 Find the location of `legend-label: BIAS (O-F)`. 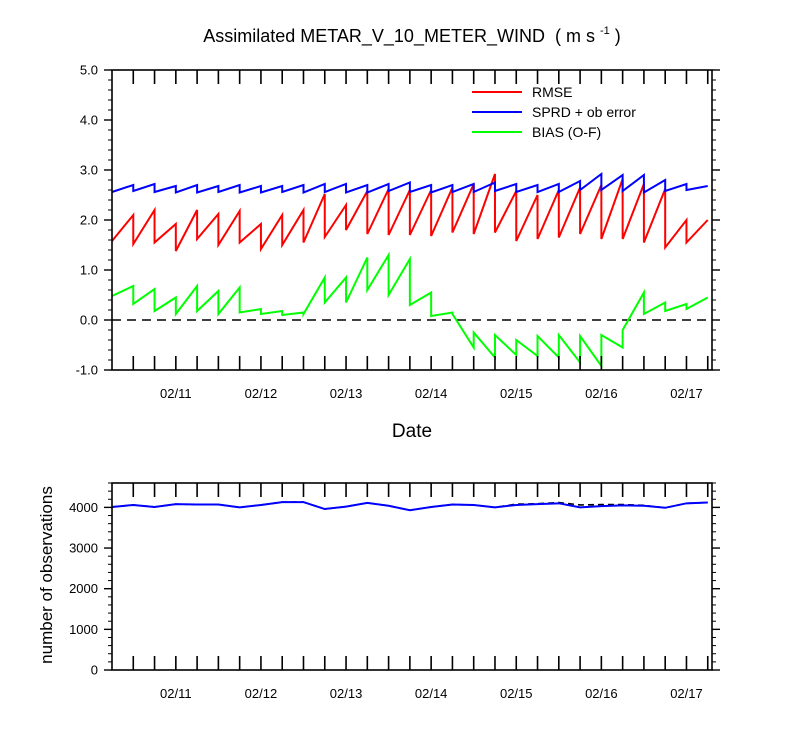

legend-label: BIAS (O-F) is located at coordinates (566, 132).